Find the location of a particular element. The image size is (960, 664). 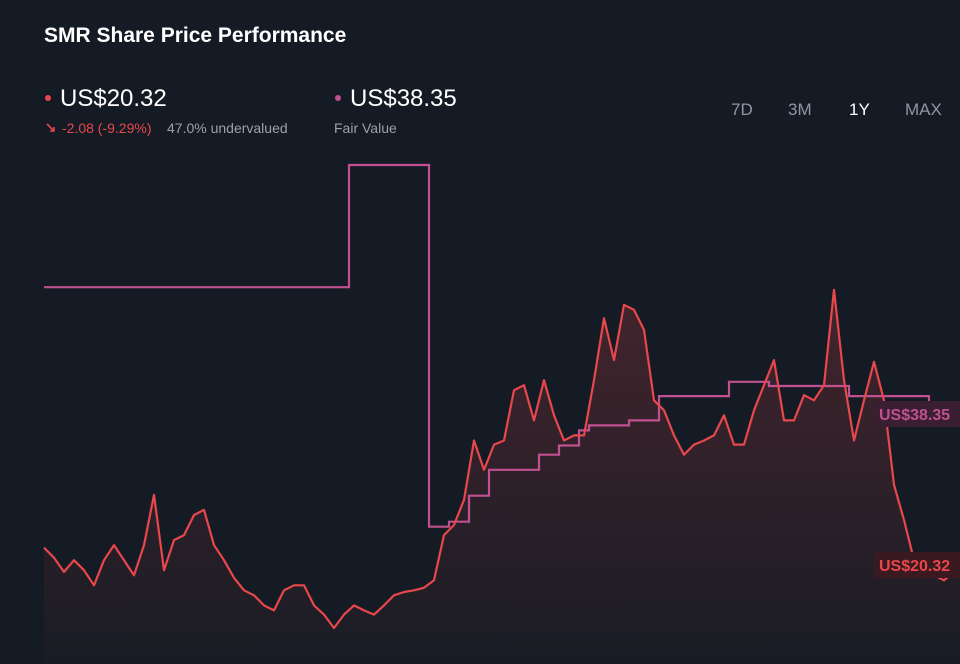

range-button: 1Y is located at coordinates (859, 109).